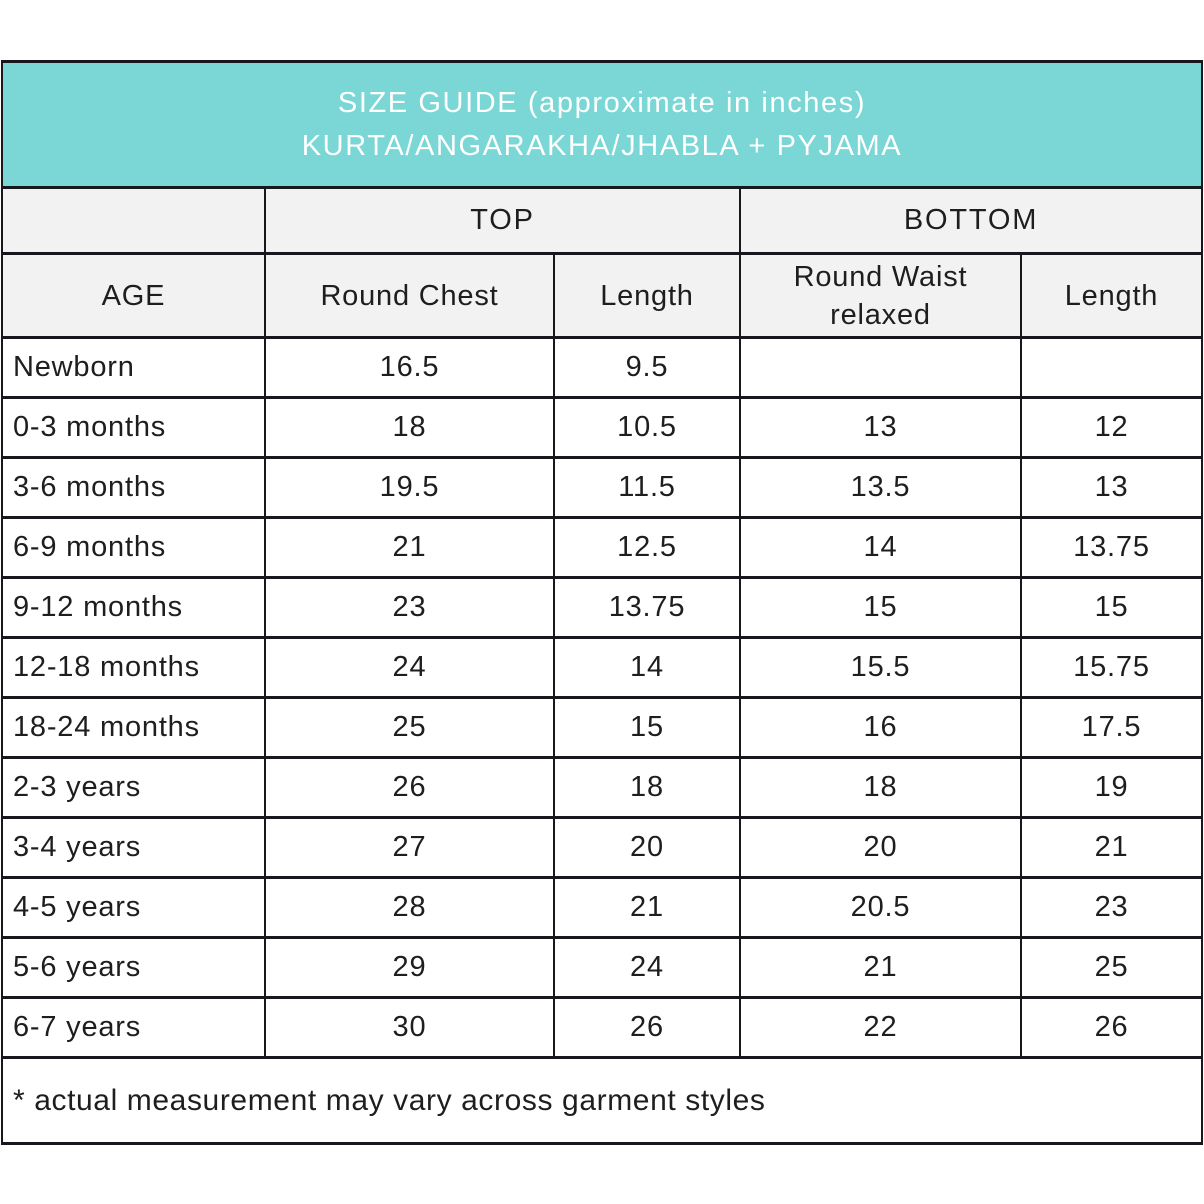 This screenshot has width=1204, height=1204. What do you see at coordinates (1111, 907) in the screenshot?
I see `bottom-length-cell: 23` at bounding box center [1111, 907].